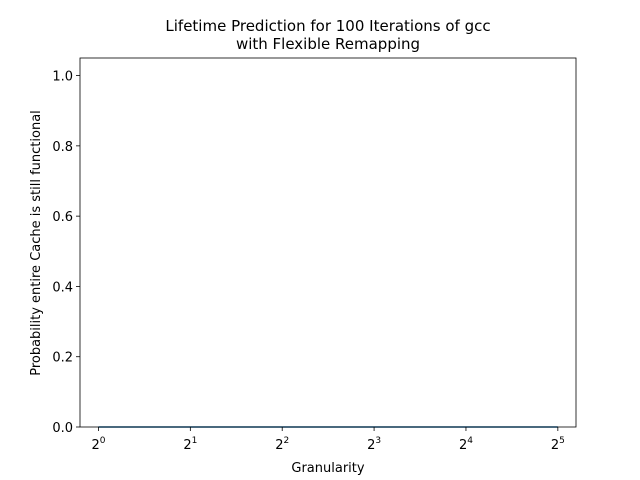 This screenshot has height=480, width=640. Describe the element at coordinates (95, 445) in the screenshot. I see `x-tick-base-0: 2` at that location.